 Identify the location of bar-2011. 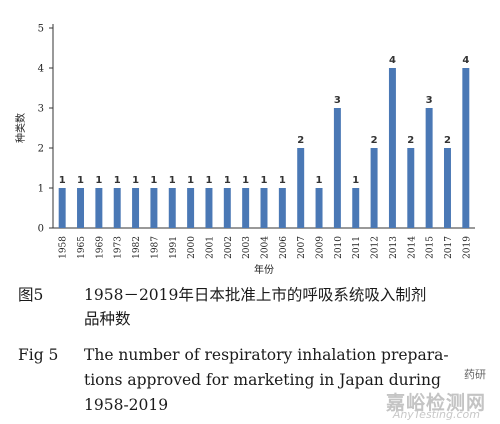
(356, 208).